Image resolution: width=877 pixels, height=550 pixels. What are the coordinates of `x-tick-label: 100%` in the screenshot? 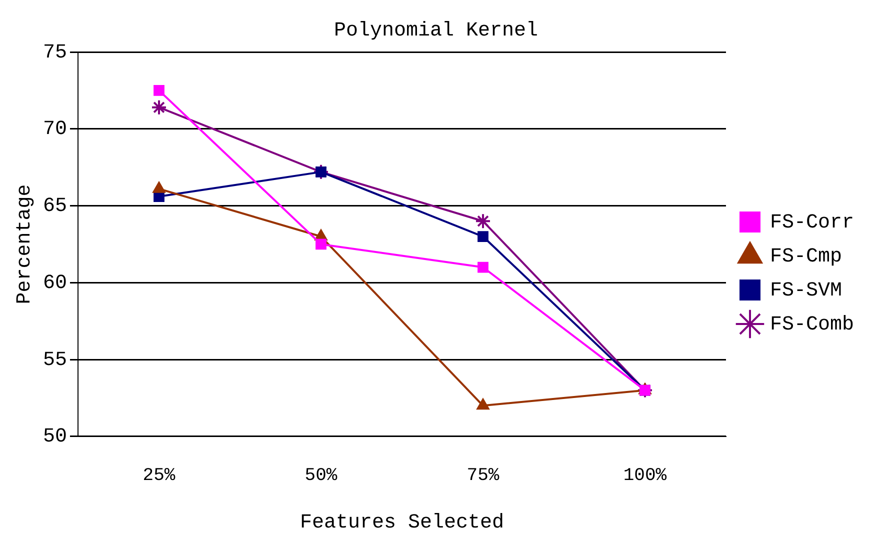 It's located at (645, 476).